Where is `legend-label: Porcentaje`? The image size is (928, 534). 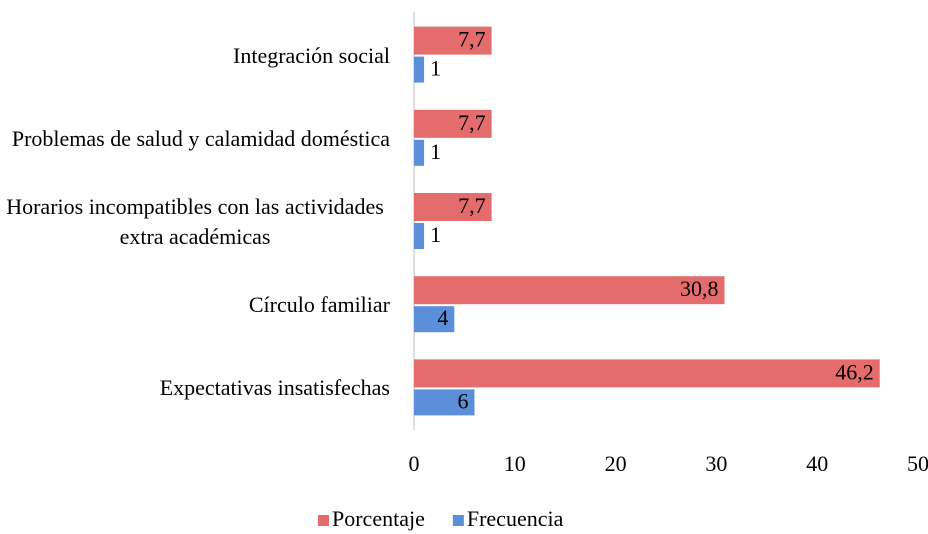
legend-label: Porcentaje is located at coordinates (378, 518).